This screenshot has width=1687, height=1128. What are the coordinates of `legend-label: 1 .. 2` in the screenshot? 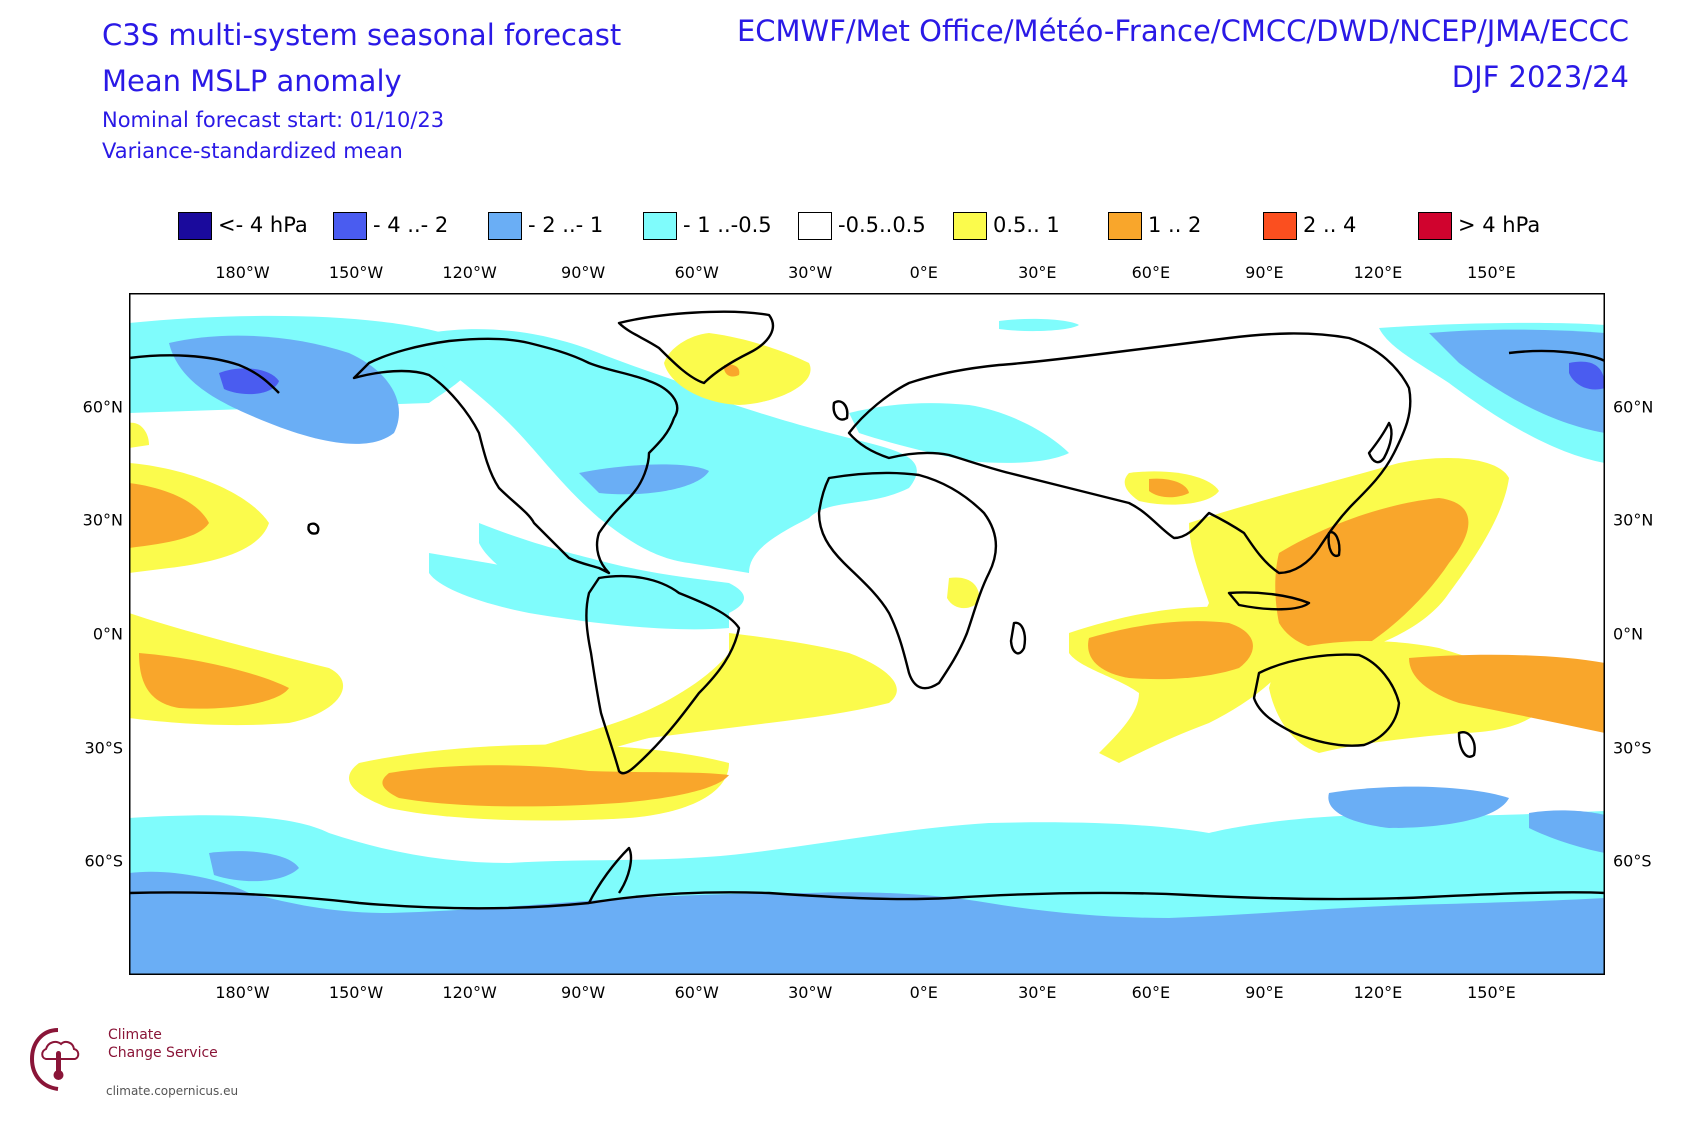 It's located at (1175, 225).